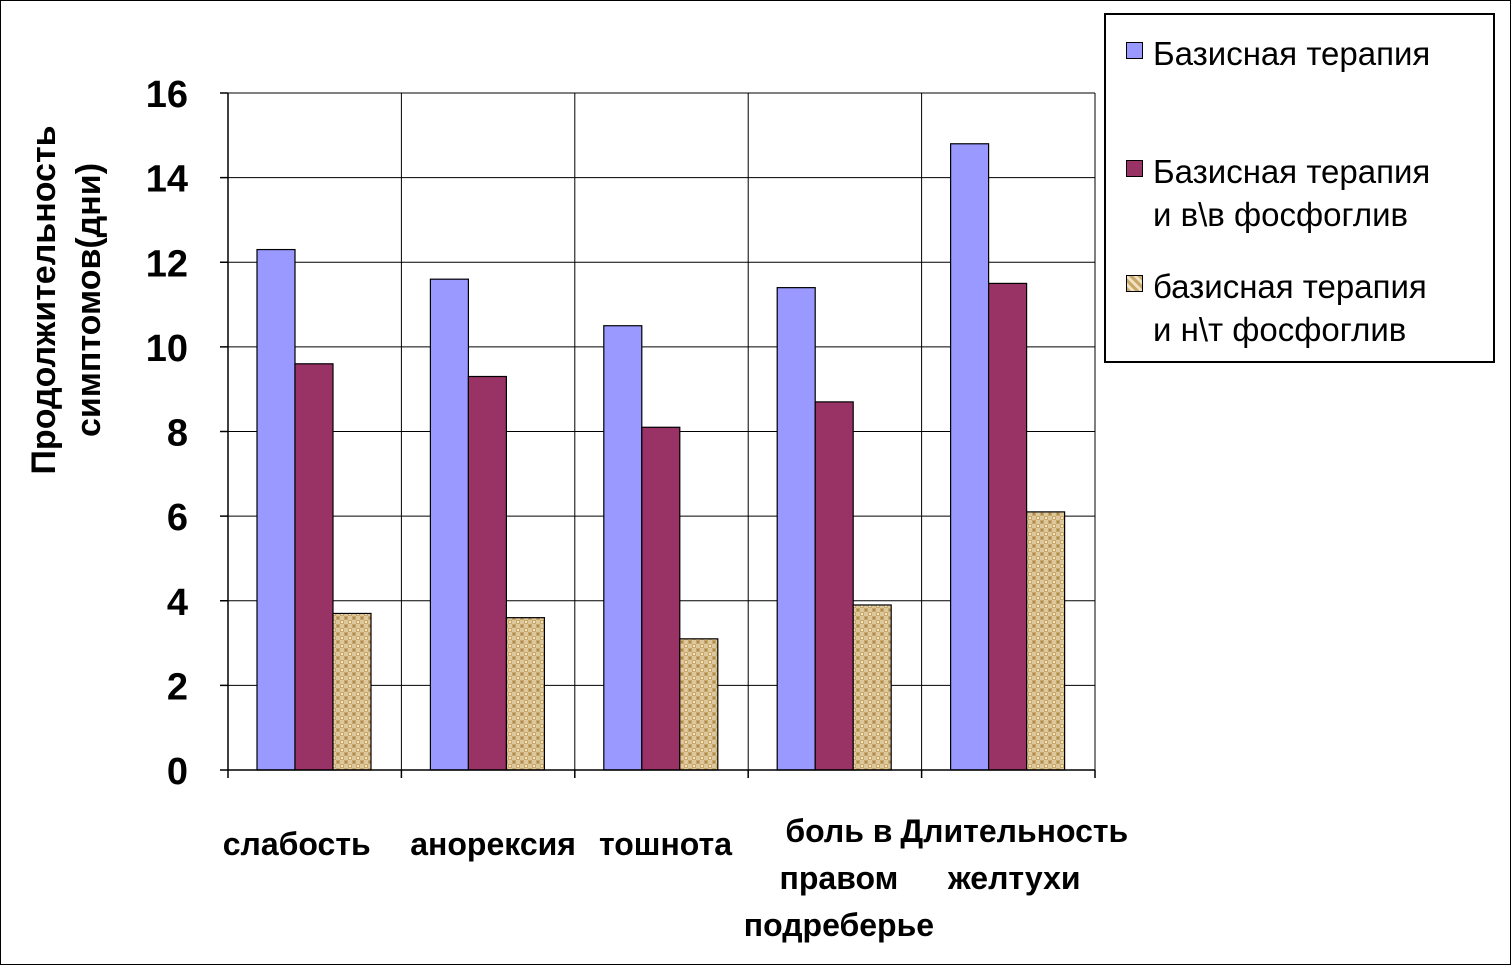 The image size is (1511, 965). What do you see at coordinates (167, 349) in the screenshot?
I see `y-tick-label: 10` at bounding box center [167, 349].